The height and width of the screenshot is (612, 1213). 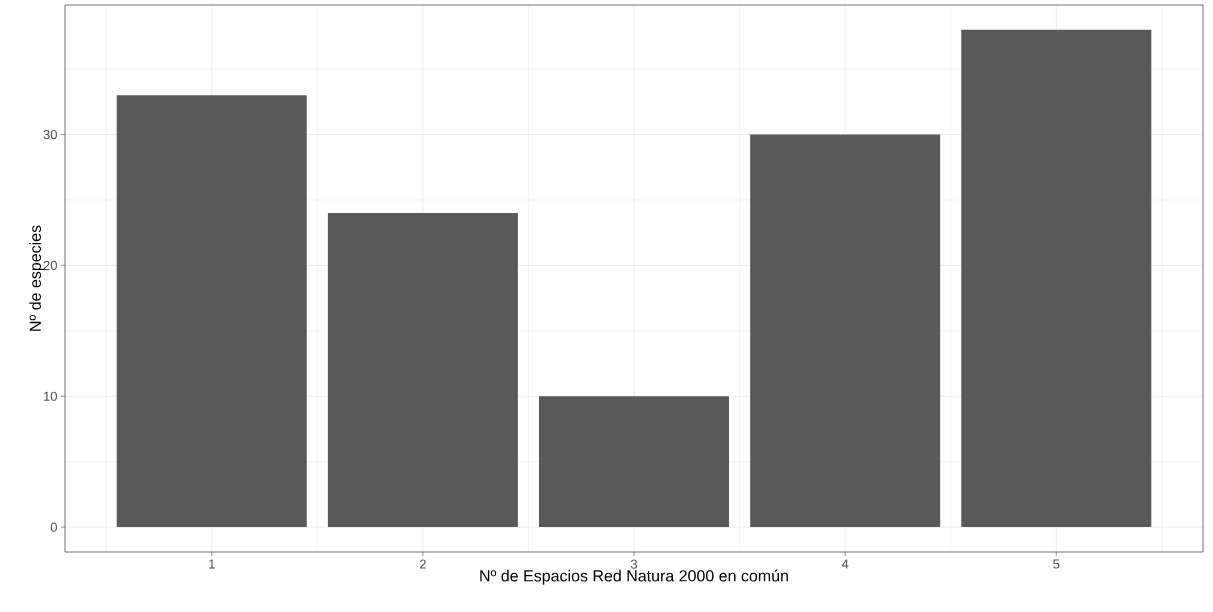 What do you see at coordinates (53, 527) in the screenshot?
I see `y-tick-label: 0` at bounding box center [53, 527].